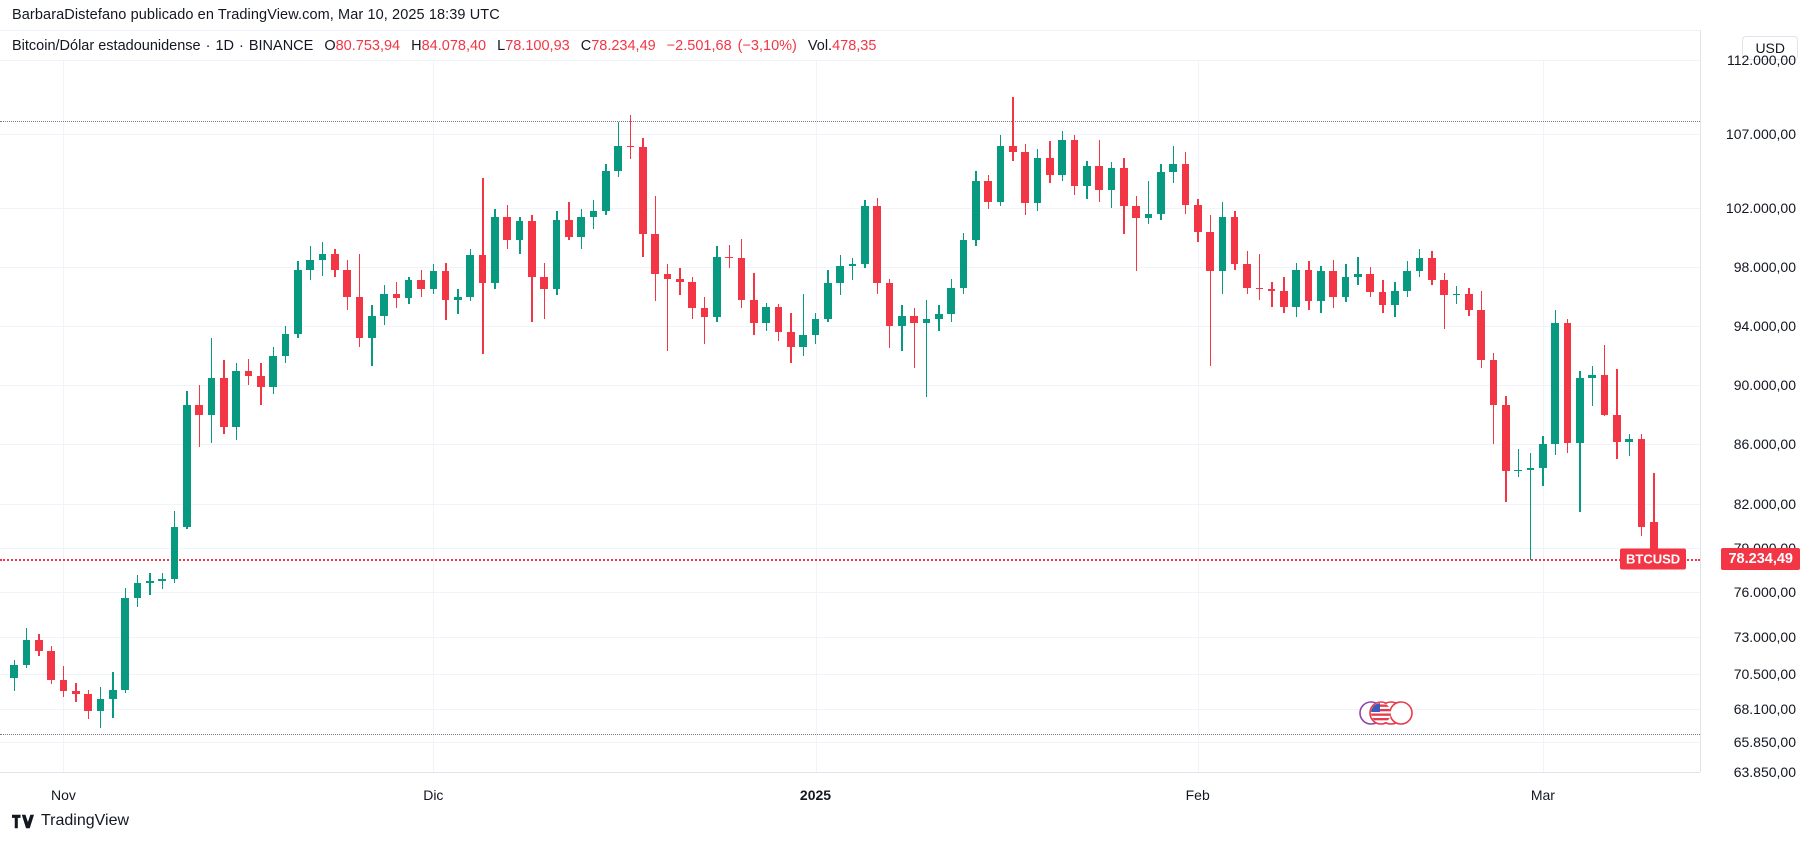  I want to click on time-axis-tick: Dic, so click(433, 795).